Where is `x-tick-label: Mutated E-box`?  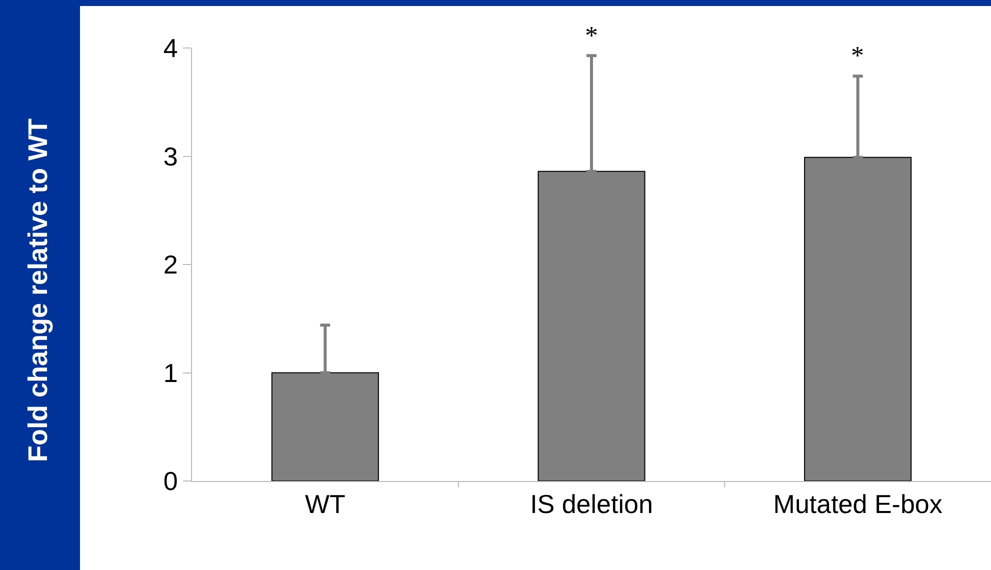
x-tick-label: Mutated E-box is located at coordinates (857, 504).